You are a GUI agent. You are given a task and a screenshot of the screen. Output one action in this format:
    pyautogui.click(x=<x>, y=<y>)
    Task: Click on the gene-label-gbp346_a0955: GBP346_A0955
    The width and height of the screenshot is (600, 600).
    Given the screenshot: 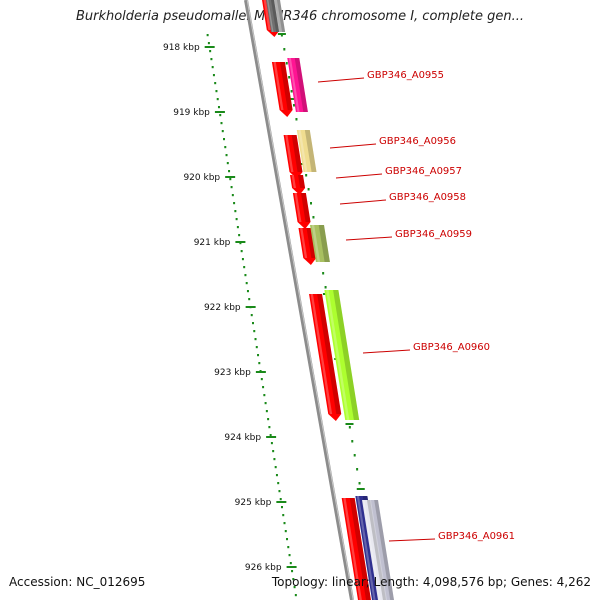 What is the action you would take?
    pyautogui.click(x=405, y=75)
    